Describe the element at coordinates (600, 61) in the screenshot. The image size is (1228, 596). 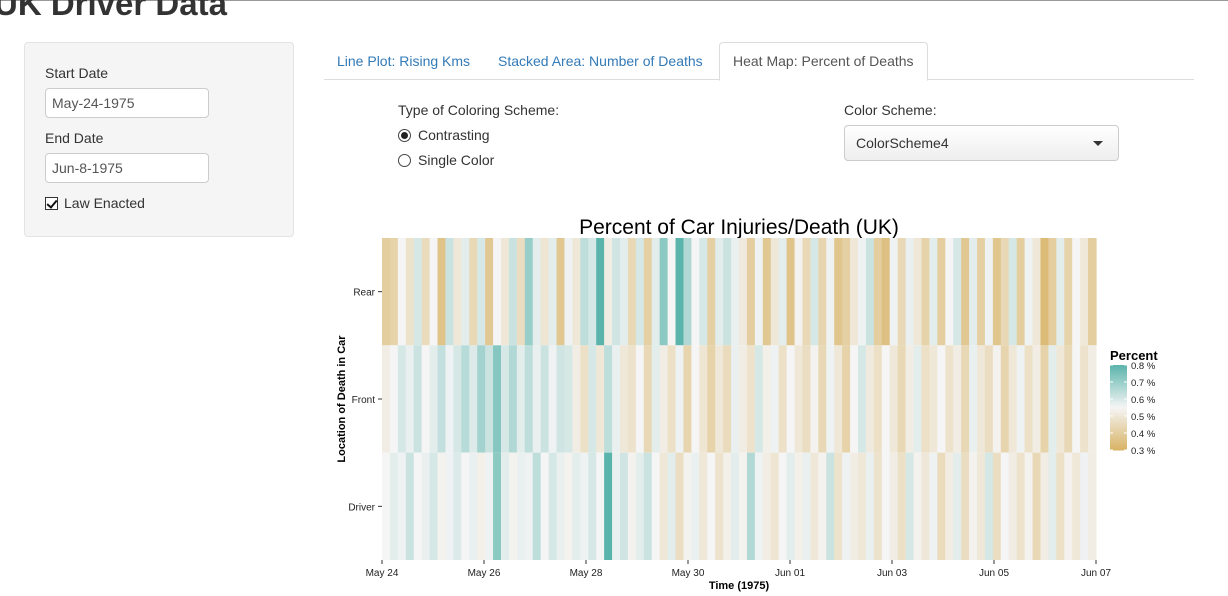
I see `tab-stacked-area: Stacked Area: Number of Deaths` at that location.